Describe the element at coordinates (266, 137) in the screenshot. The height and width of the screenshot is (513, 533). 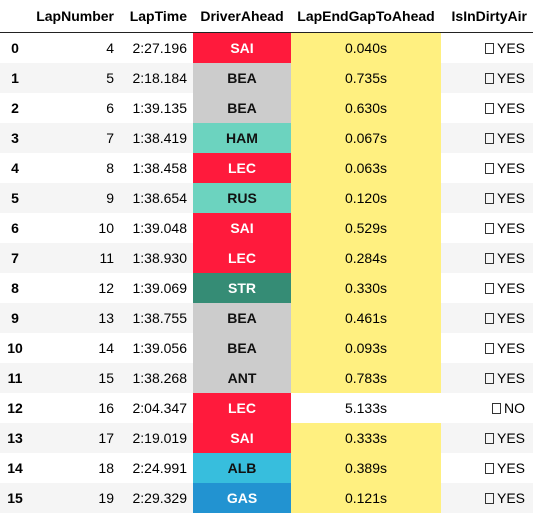
I see `table-row: 3 7 1:38.419 HAM 0.067s YES` at that location.